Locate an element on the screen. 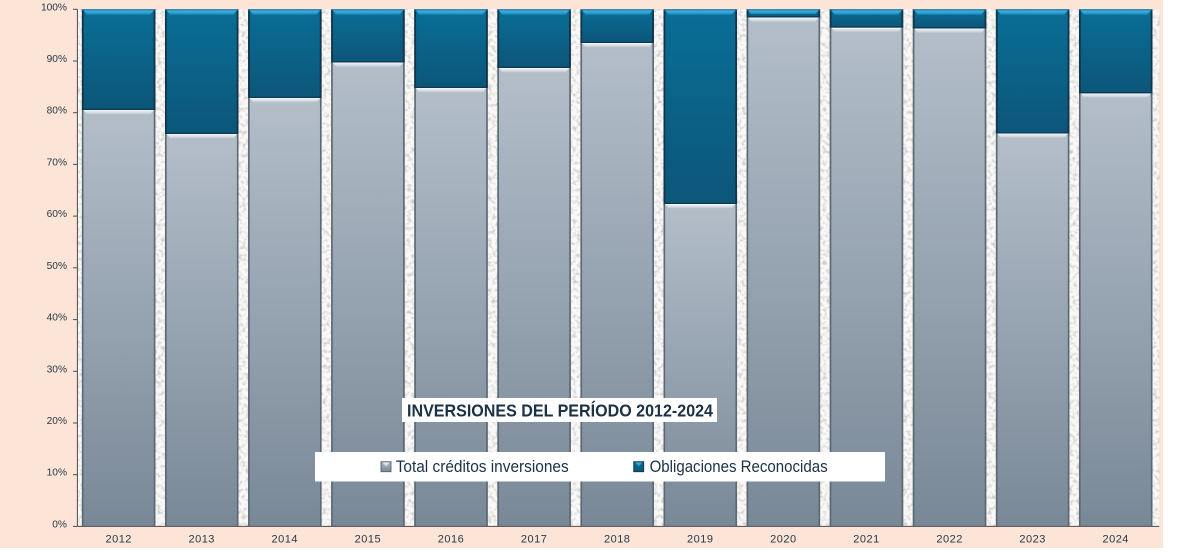 The width and height of the screenshot is (1200, 553). svg-text: 80% is located at coordinates (57, 111).